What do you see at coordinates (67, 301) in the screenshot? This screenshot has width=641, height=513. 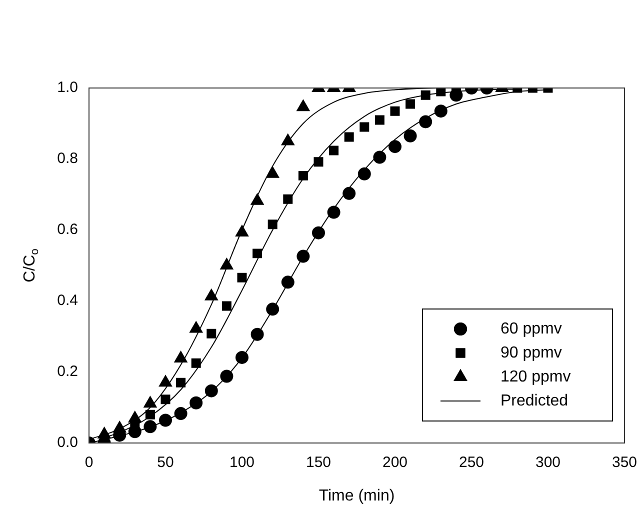 I see `y-tick-label: 0.4` at bounding box center [67, 301].